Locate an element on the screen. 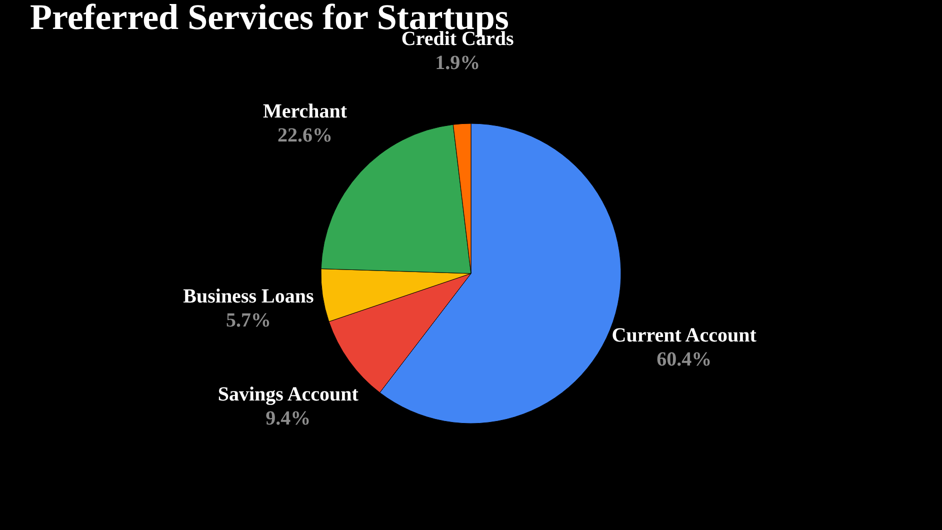  slice-label: Savings Account is located at coordinates (288, 395).